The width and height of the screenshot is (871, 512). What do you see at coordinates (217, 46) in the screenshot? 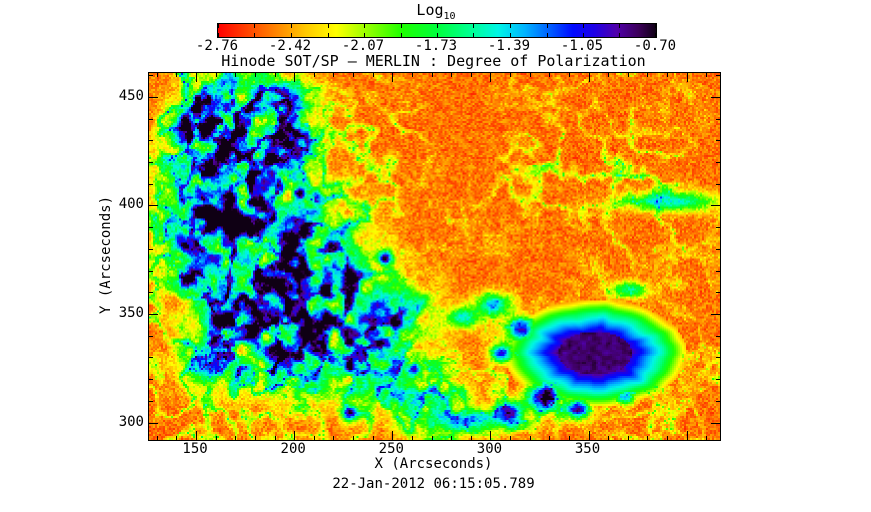
I see `colorbar-tick-label: -2.76` at bounding box center [217, 46].